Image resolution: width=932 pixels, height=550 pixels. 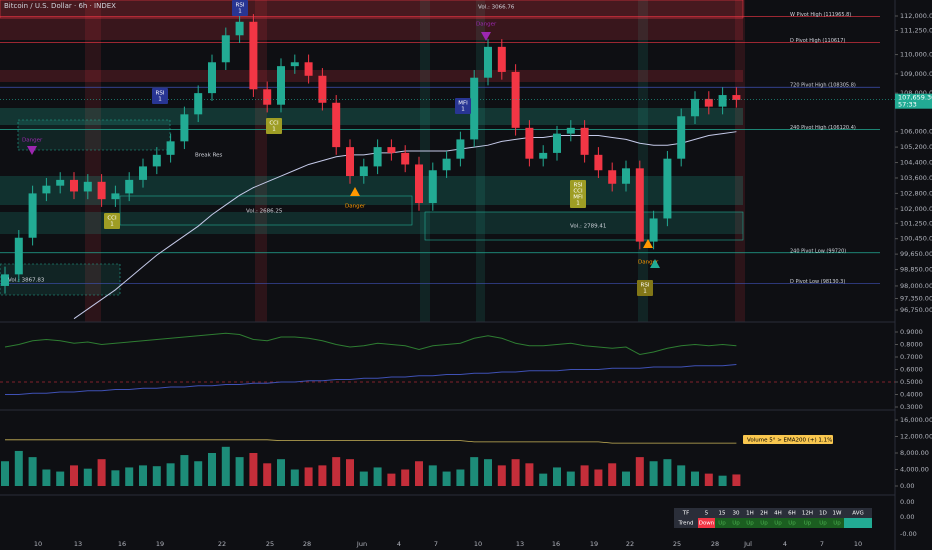 I want to click on green-column, so click(x=643, y=161).